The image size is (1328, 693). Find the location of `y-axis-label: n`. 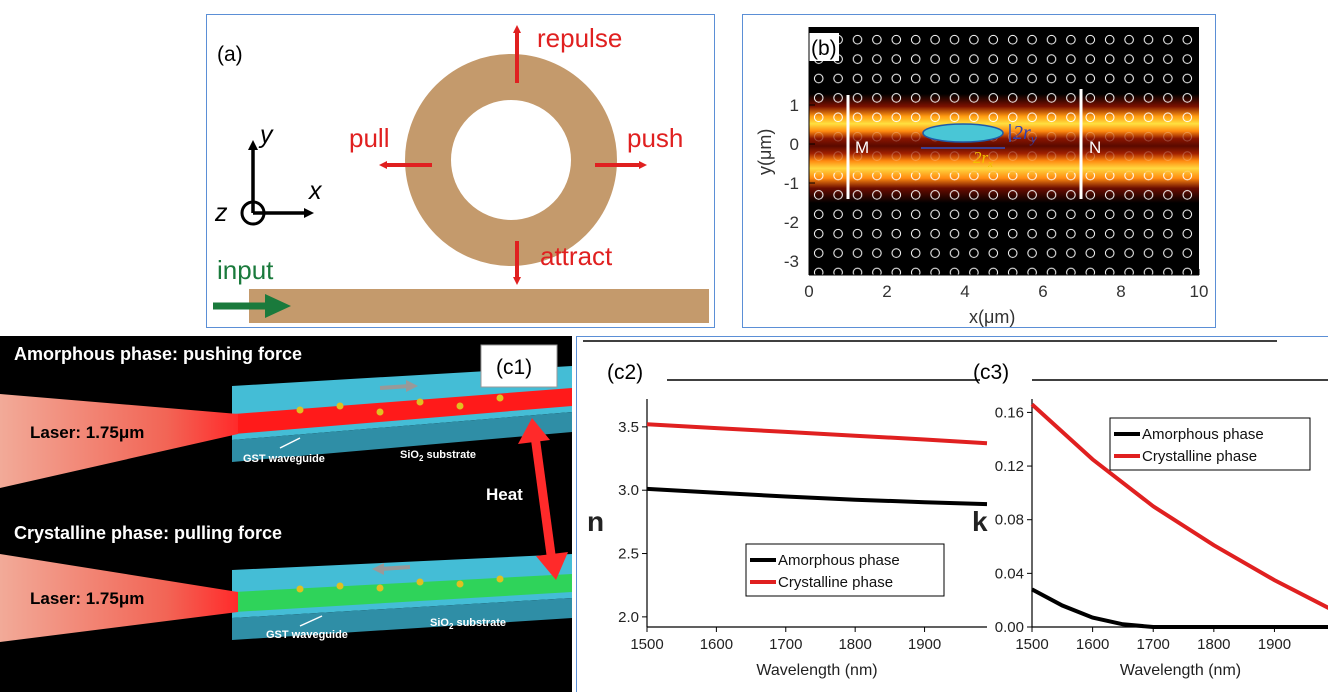

y-axis-label: n is located at coordinates (595, 521).